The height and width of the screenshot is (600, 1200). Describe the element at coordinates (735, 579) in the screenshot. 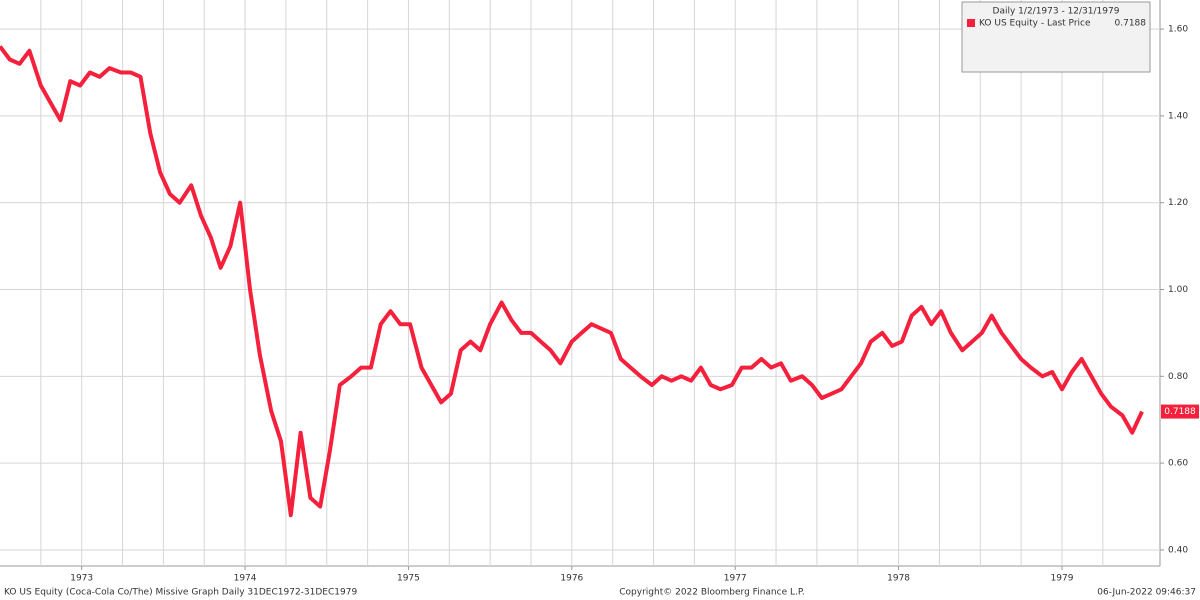

I see `x-tick-label: 1977` at that location.